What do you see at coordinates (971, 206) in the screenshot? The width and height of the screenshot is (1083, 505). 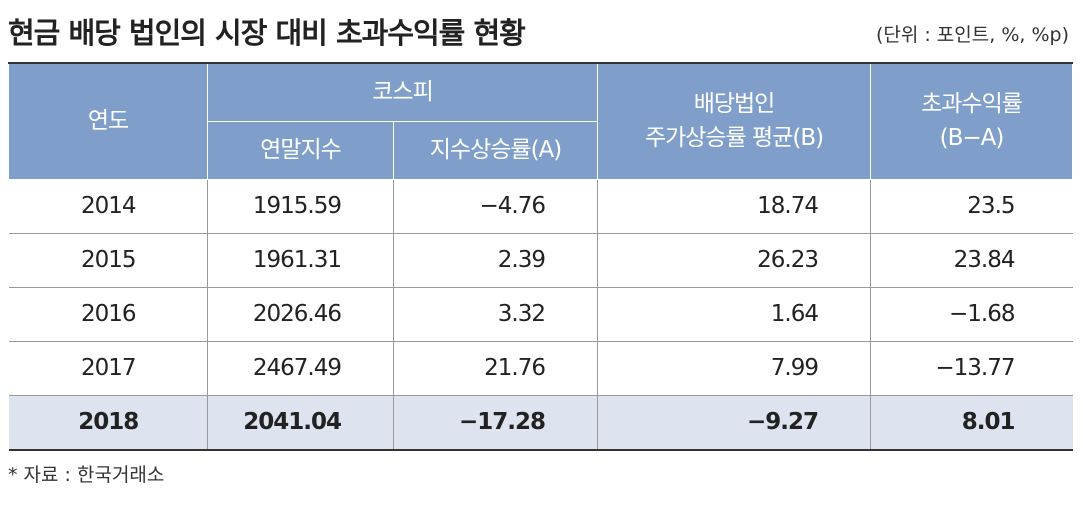 I see `value-cell: 23.5` at bounding box center [971, 206].